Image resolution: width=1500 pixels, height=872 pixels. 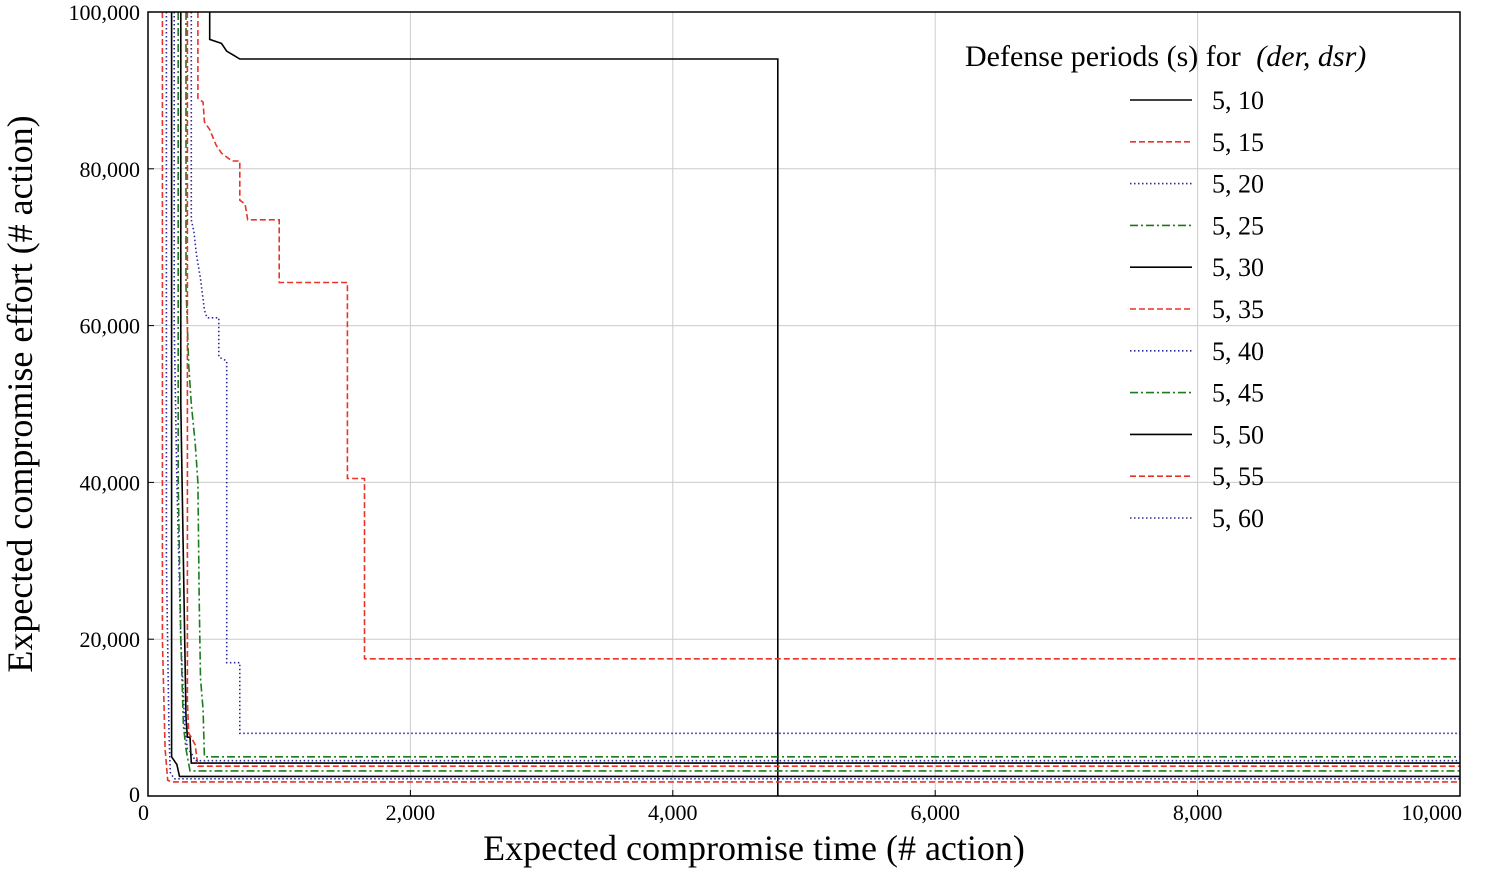 What do you see at coordinates (411, 812) in the screenshot?
I see `x-tick-label: 2,000` at bounding box center [411, 812].